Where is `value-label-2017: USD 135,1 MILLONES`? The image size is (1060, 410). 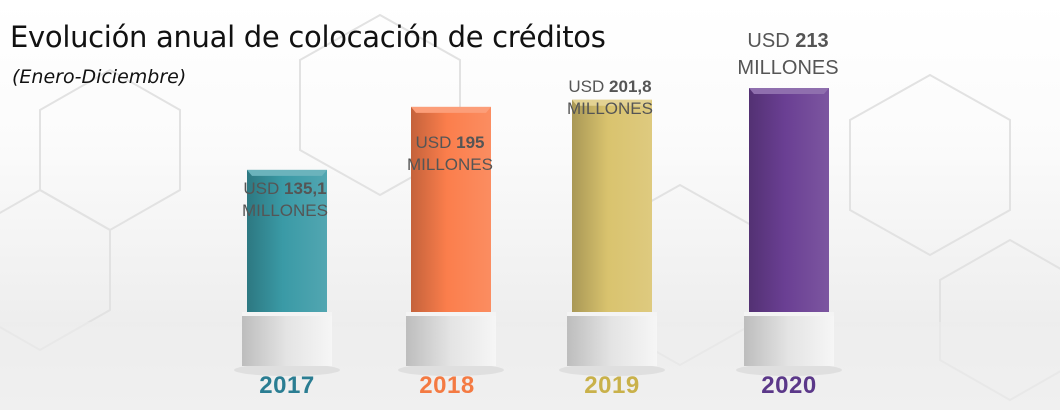
value-label-2017: USD 135,1 MILLONES is located at coordinates (285, 199).